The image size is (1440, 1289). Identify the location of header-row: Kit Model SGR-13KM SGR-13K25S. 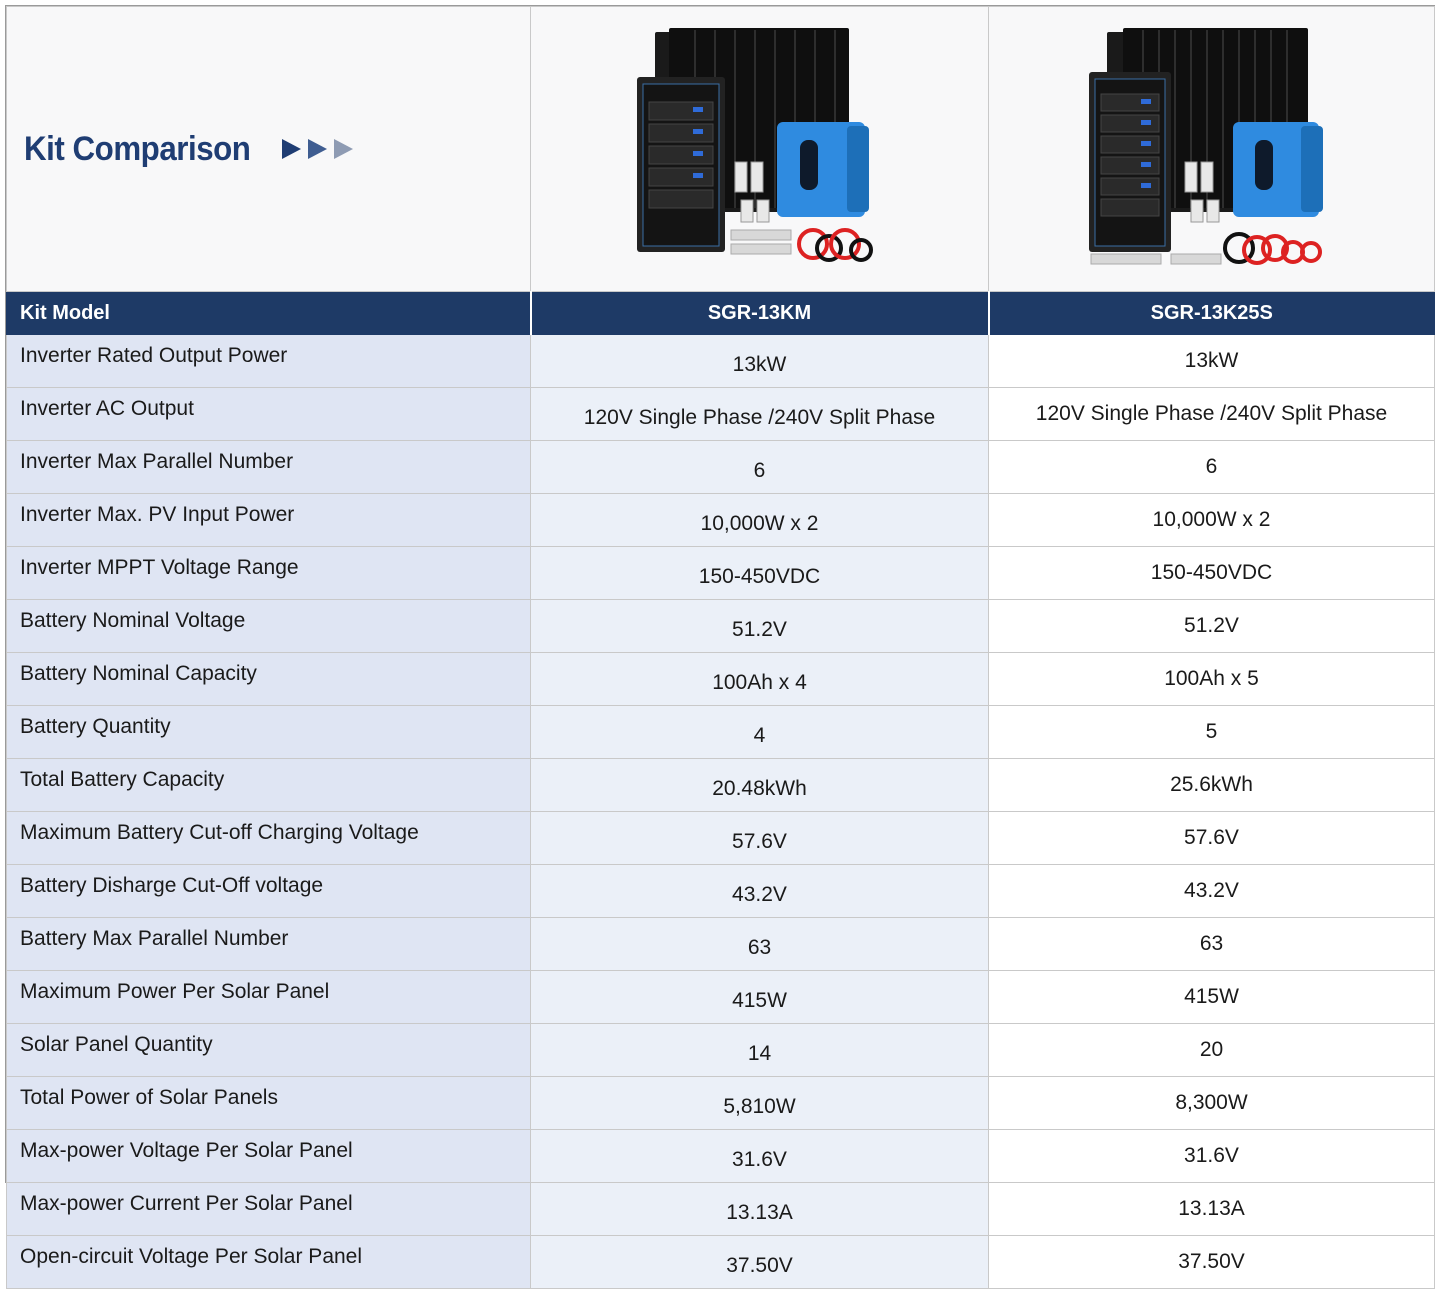
(720, 313).